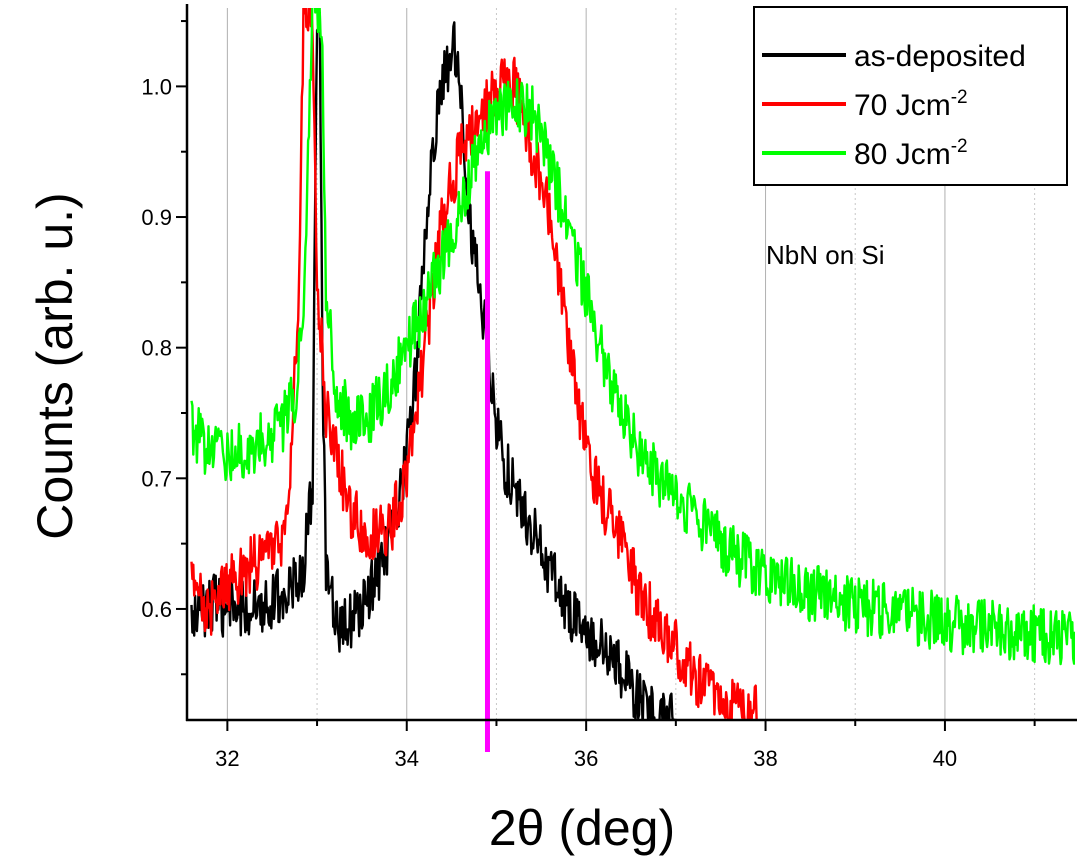 This screenshot has width=1081, height=862. What do you see at coordinates (407, 758) in the screenshot?
I see `x-tick-label: 34` at bounding box center [407, 758].